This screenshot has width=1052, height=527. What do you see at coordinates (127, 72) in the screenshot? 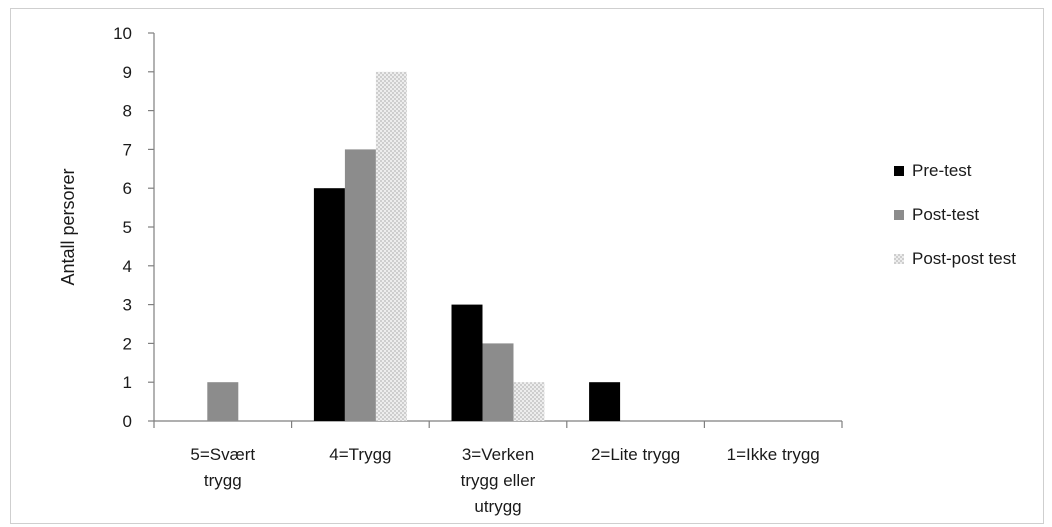
I see `y-tick-label: 9` at bounding box center [127, 72].